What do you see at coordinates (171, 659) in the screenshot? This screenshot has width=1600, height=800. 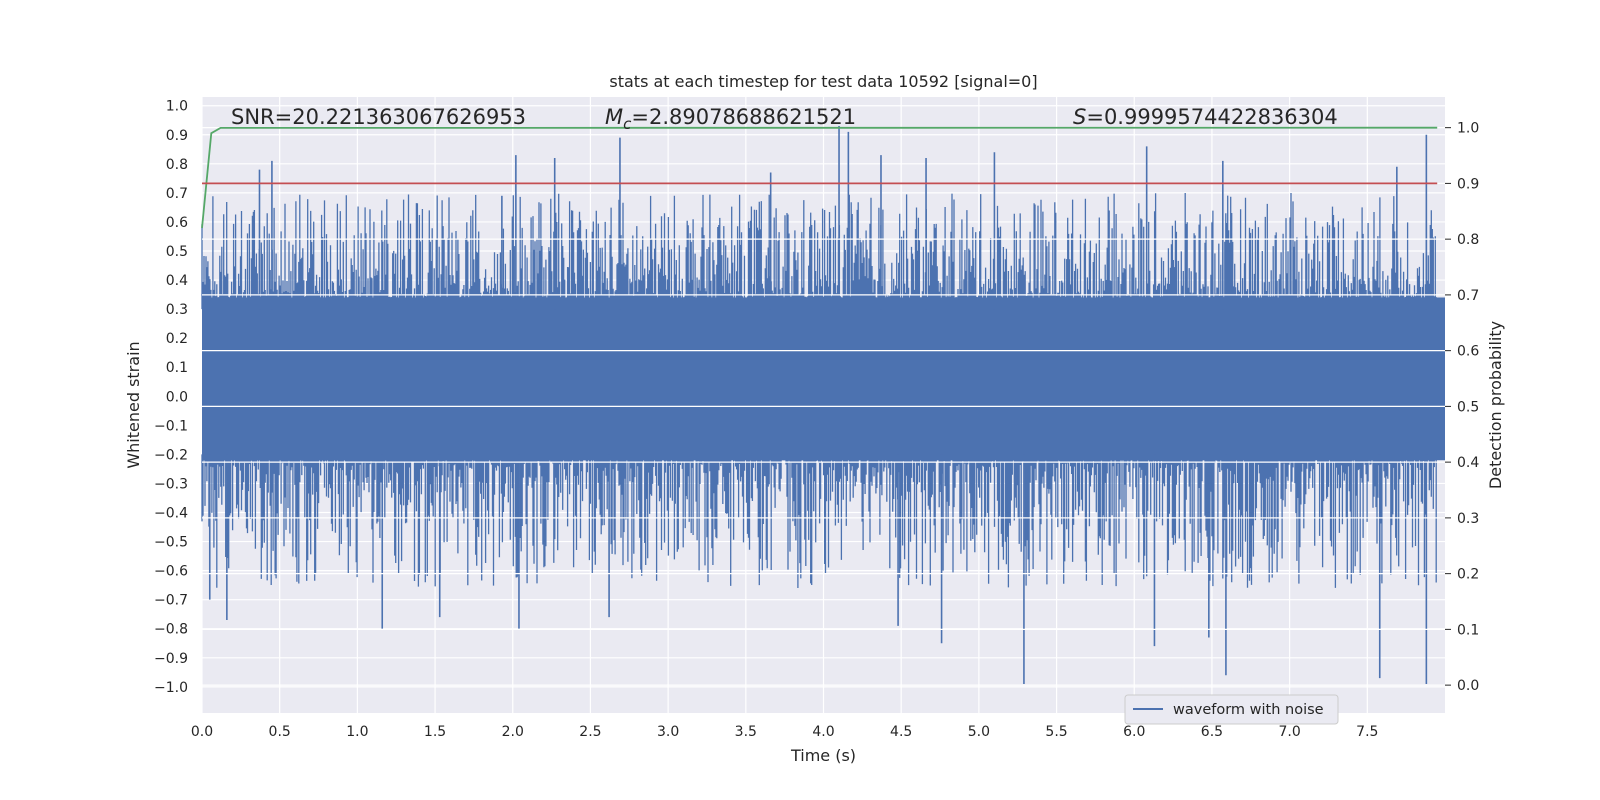 I see `y-tick-label: −0.9` at bounding box center [171, 659].